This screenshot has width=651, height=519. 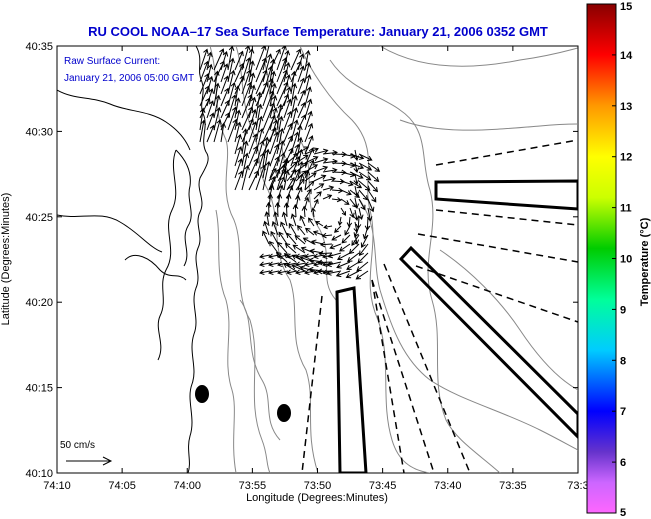 What do you see at coordinates (129, 78) in the screenshot?
I see `annotation-line-2: January 21, 2006 05:00 GMT` at bounding box center [129, 78].